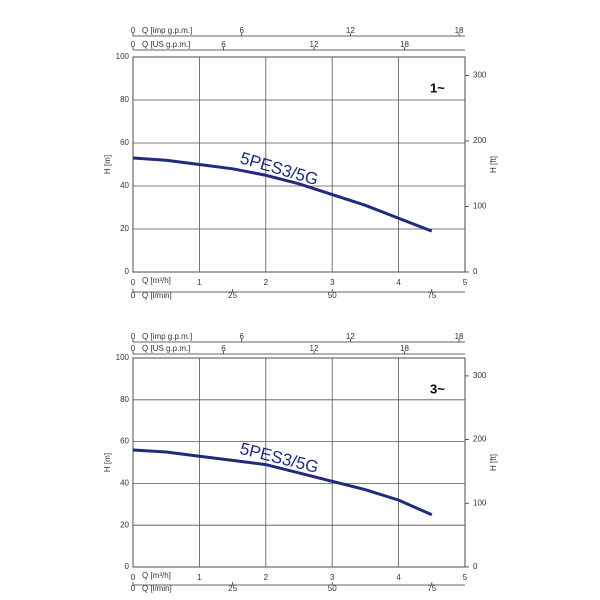 The image size is (600, 600). What do you see at coordinates (437, 87) in the screenshot?
I see `annotation: 1~` at bounding box center [437, 87].